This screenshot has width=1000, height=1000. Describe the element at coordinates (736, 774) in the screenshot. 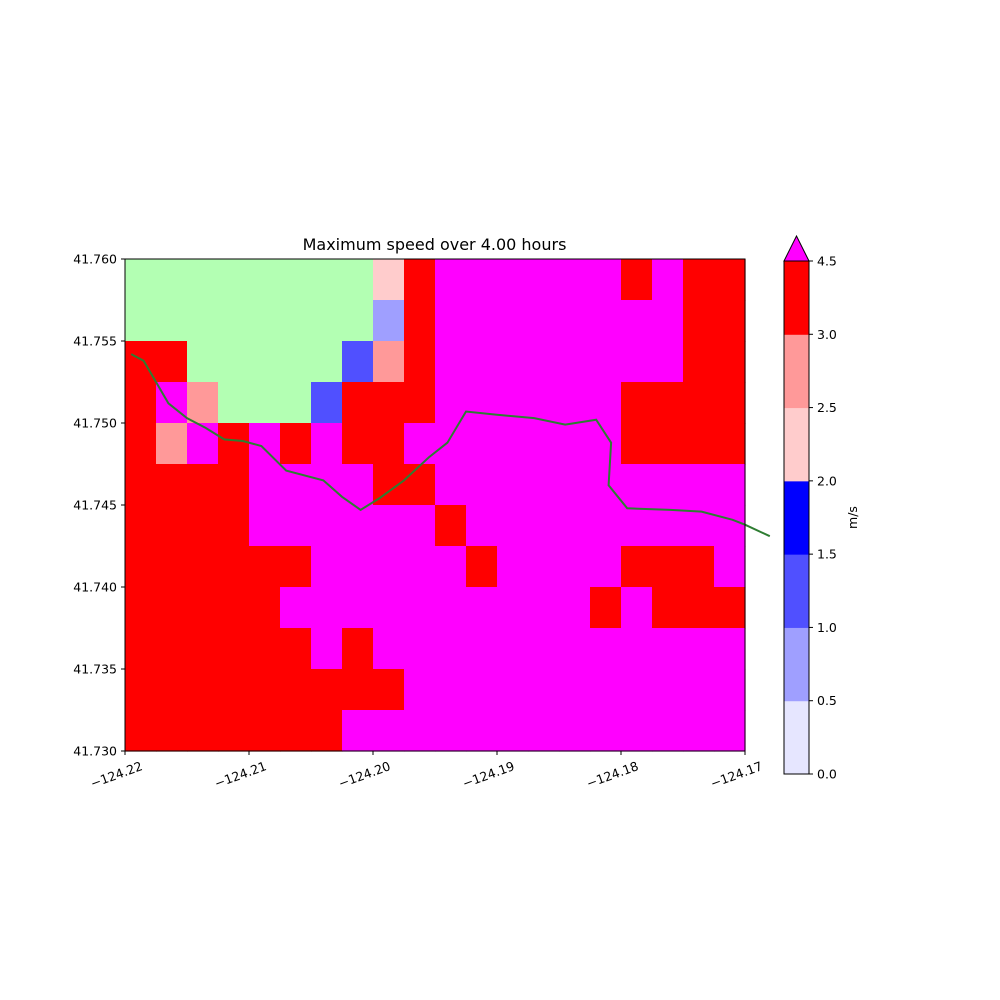

I see `x-tick-label: −124.17` at that location.